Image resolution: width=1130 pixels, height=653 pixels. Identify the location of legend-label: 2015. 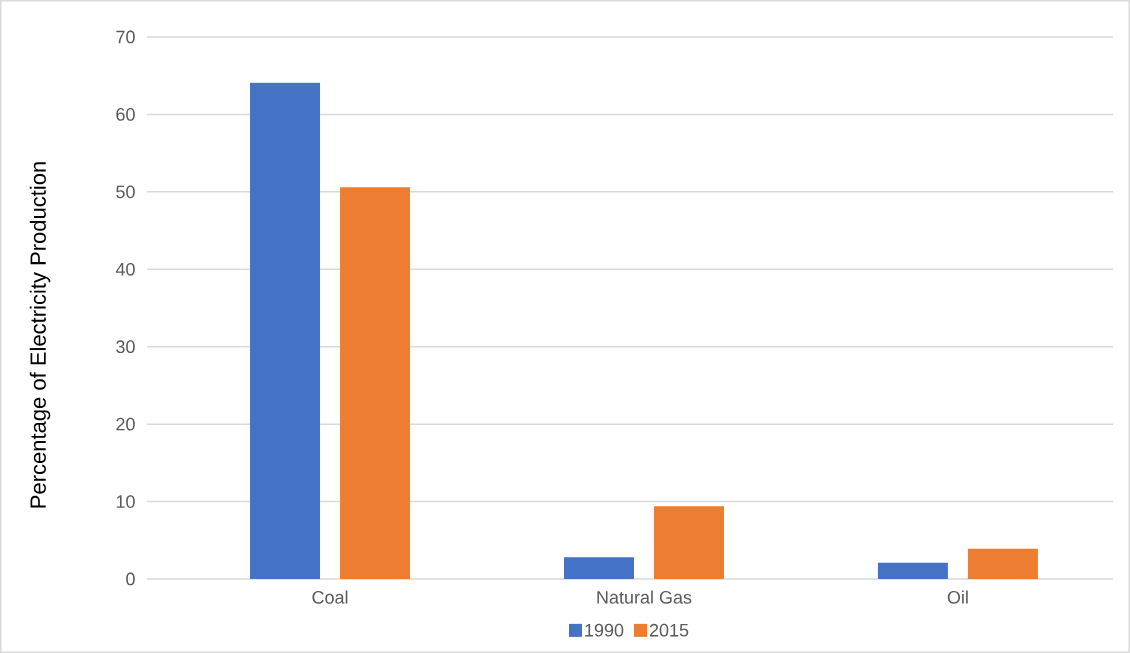
(669, 630).